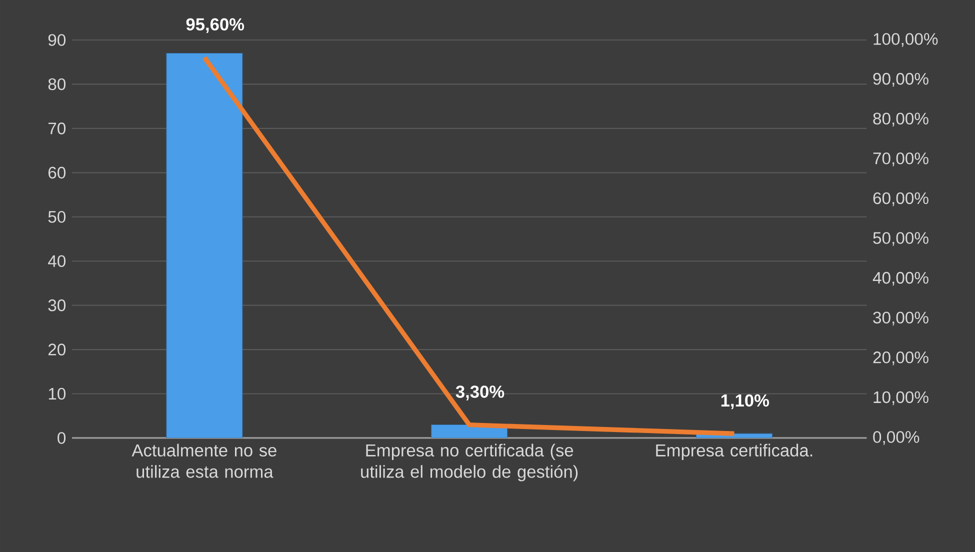 This screenshot has height=552, width=975. Describe the element at coordinates (745, 402) in the screenshot. I see `data-label: 1,10%` at that location.